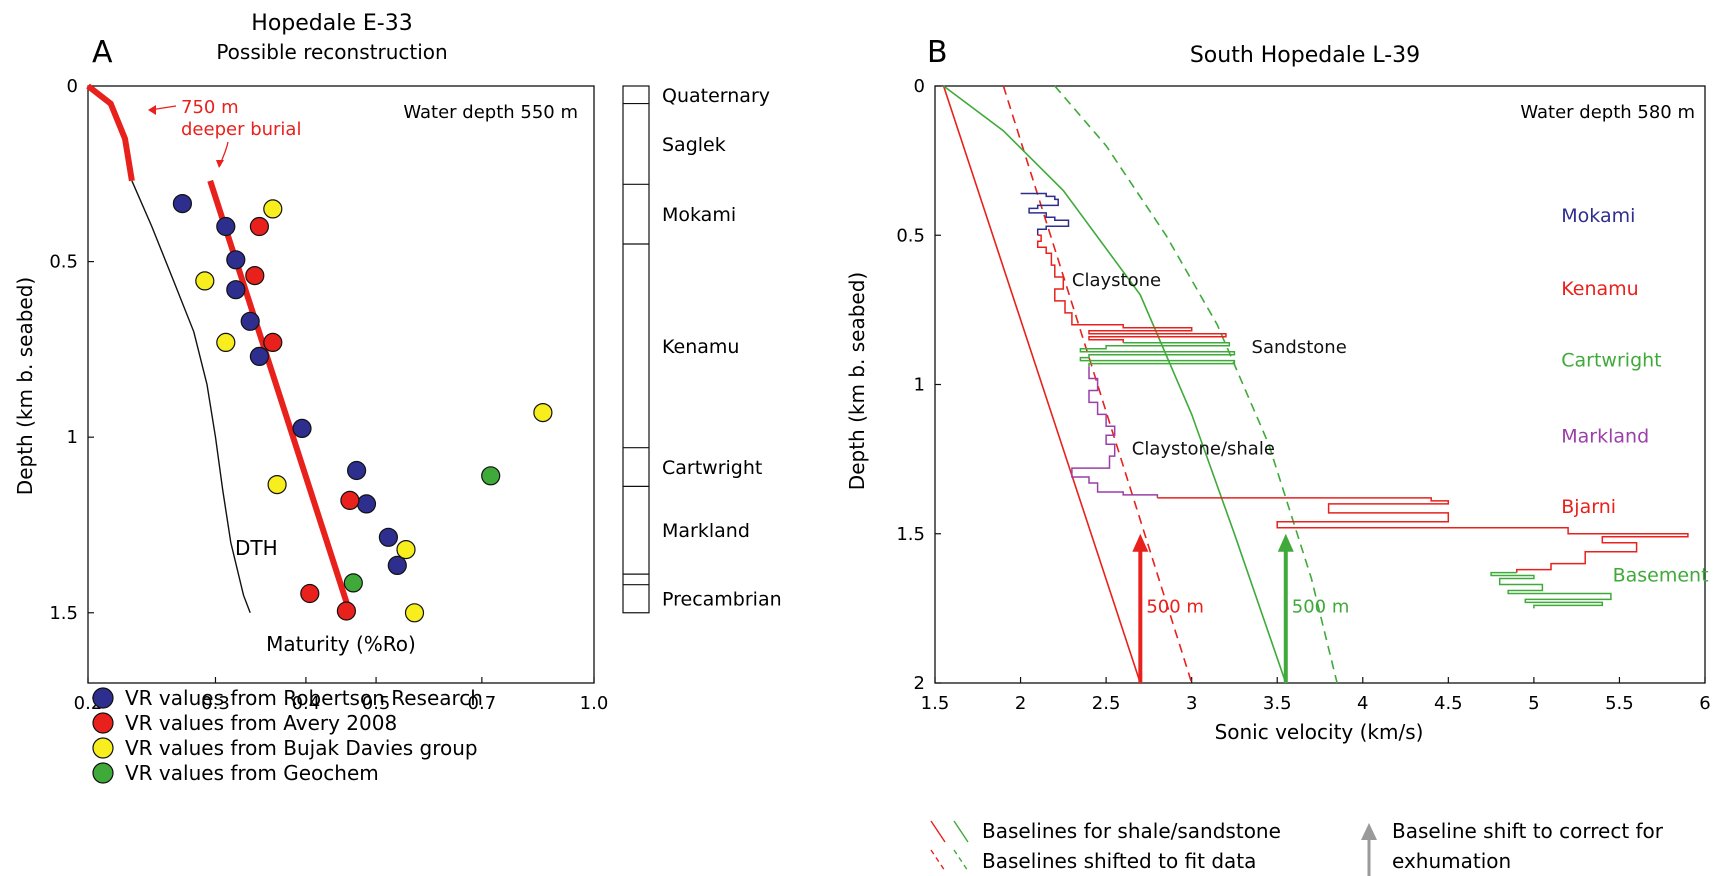 This screenshot has width=1715, height=876. I want to click on x-tick-label-a: 0.4, so click(306, 703).